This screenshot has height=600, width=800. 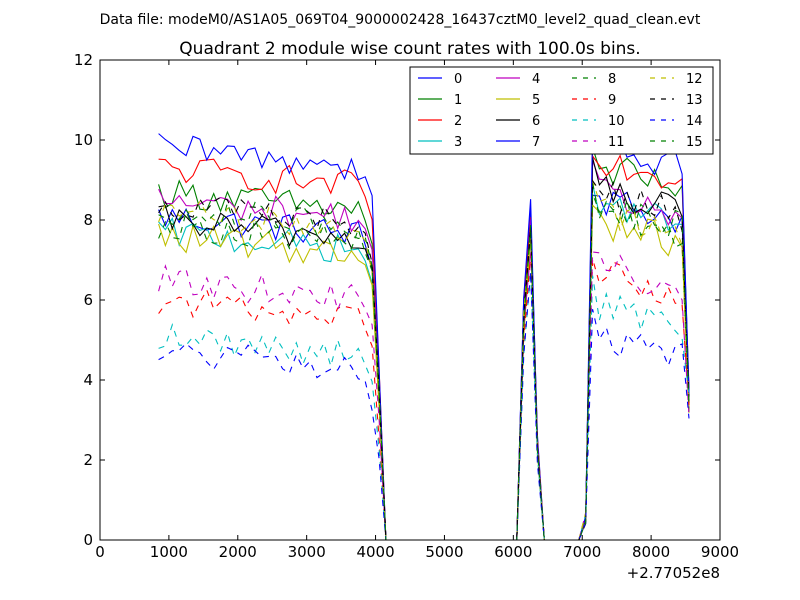 What do you see at coordinates (616, 142) in the screenshot?
I see `legend-label-11: 11` at bounding box center [616, 142].